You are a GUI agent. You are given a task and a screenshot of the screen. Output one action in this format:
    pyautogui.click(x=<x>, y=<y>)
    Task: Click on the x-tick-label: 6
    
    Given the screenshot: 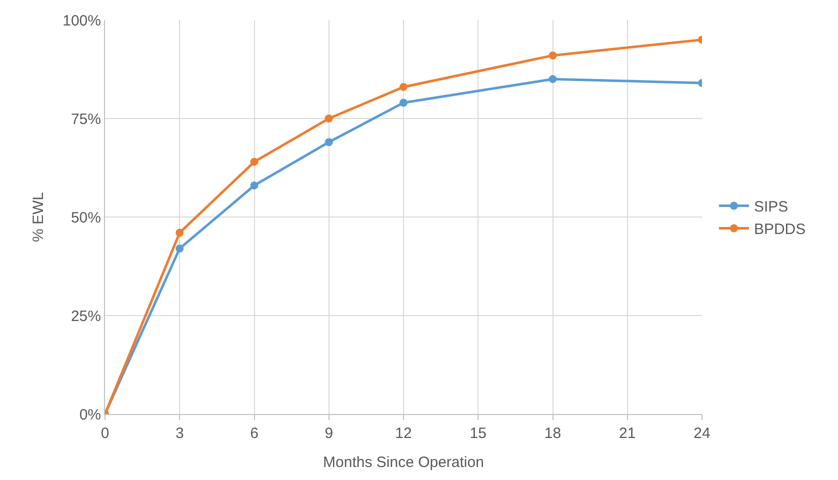 What is the action you would take?
    pyautogui.click(x=254, y=433)
    